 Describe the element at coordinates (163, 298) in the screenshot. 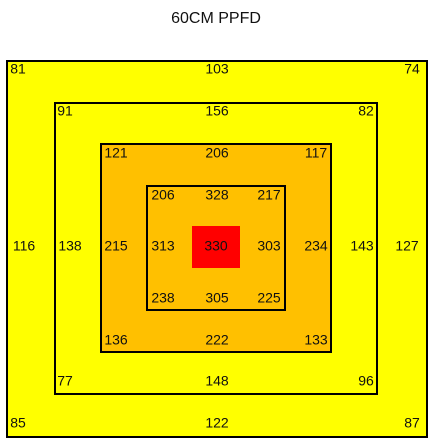

I see `ppfd-value: 238` at that location.